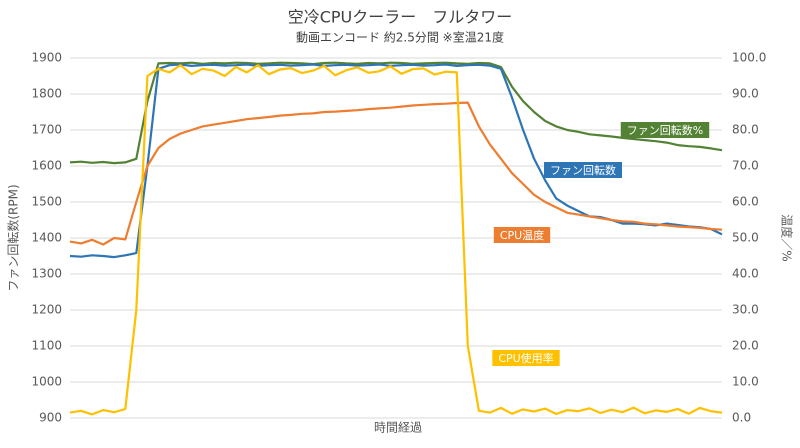  What do you see at coordinates (745, 238) in the screenshot?
I see `y2-tick-label: 50.0` at bounding box center [745, 238].